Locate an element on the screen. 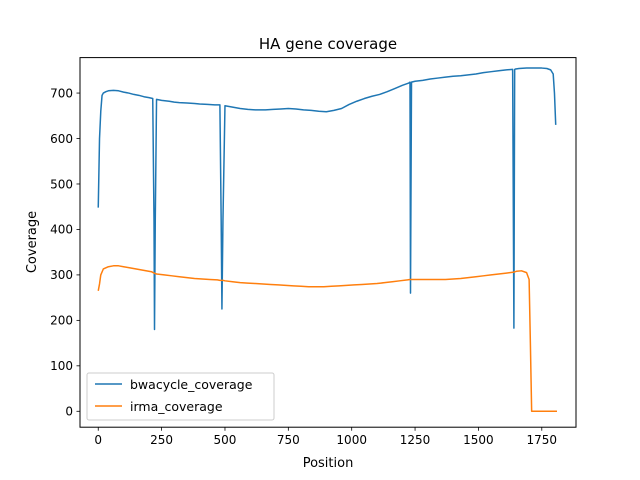 The height and width of the screenshot is (480, 640). x-axis: 0 250 500 750 1000 1250 1500 1750 is located at coordinates (325, 437).